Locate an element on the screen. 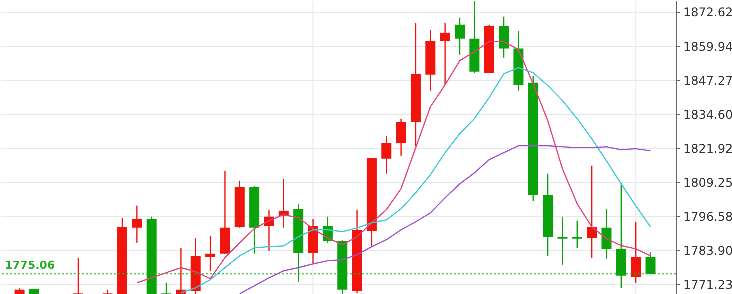  y-tick-label: 1847.27 is located at coordinates (708, 81).